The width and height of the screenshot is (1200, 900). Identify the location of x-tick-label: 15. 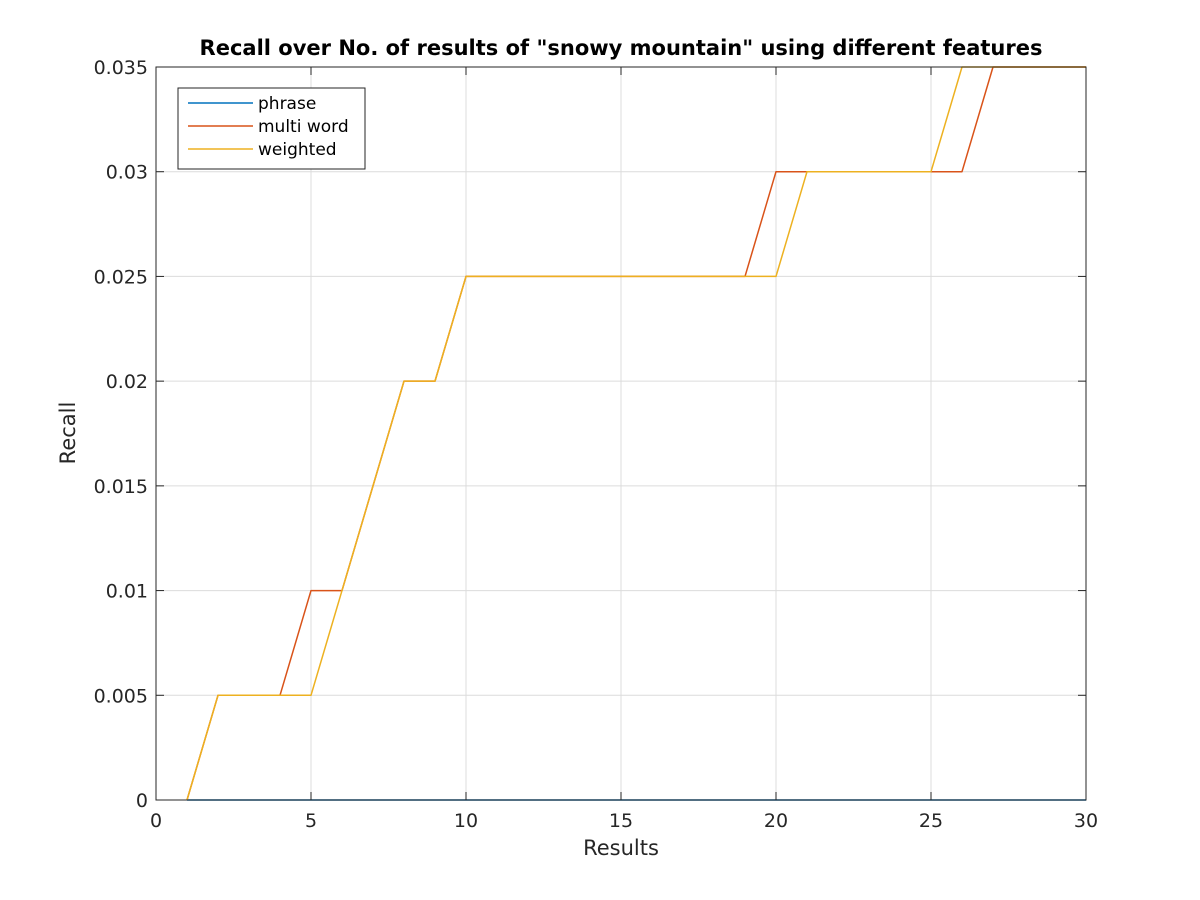
(621, 821).